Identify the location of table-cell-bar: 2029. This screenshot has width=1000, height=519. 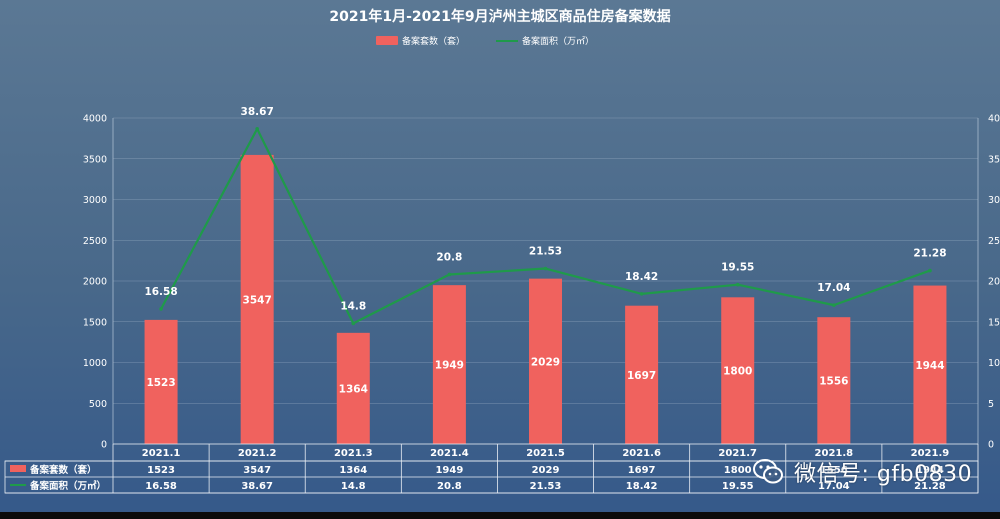
(546, 470).